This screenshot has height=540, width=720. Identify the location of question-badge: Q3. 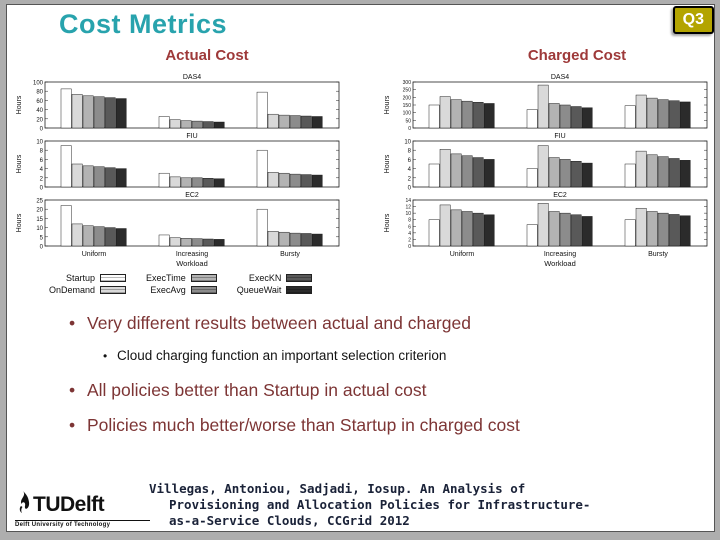
(693, 20).